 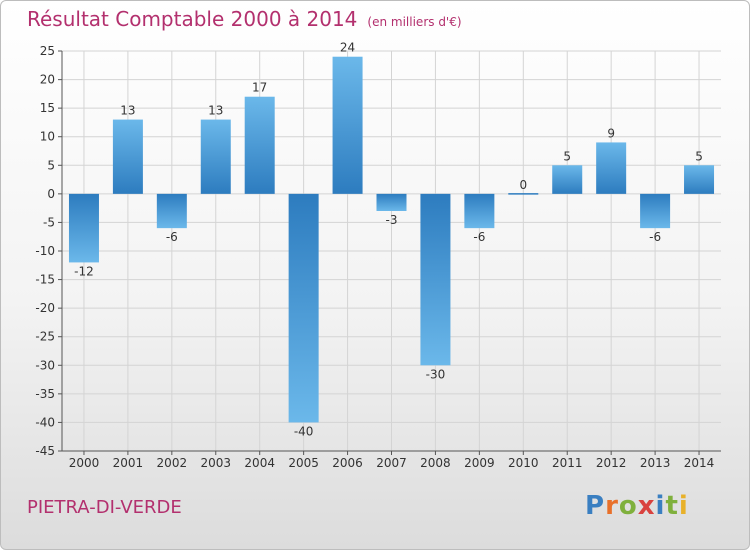 I want to click on proxiti-logo: Proxiti, so click(x=637, y=506).